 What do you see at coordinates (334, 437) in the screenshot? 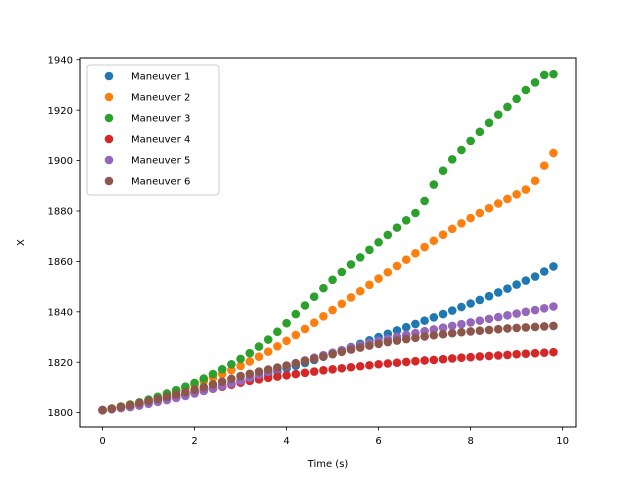
I see `x-axis-ticks: 0 2 4 6 8 10` at bounding box center [334, 437].